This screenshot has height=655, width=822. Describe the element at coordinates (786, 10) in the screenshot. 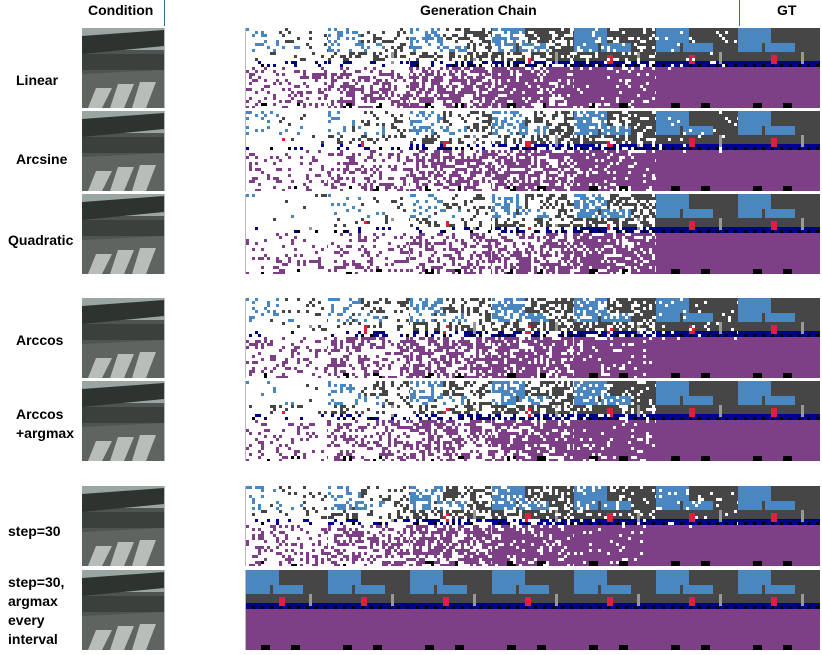

I see `header-gt: GT` at that location.